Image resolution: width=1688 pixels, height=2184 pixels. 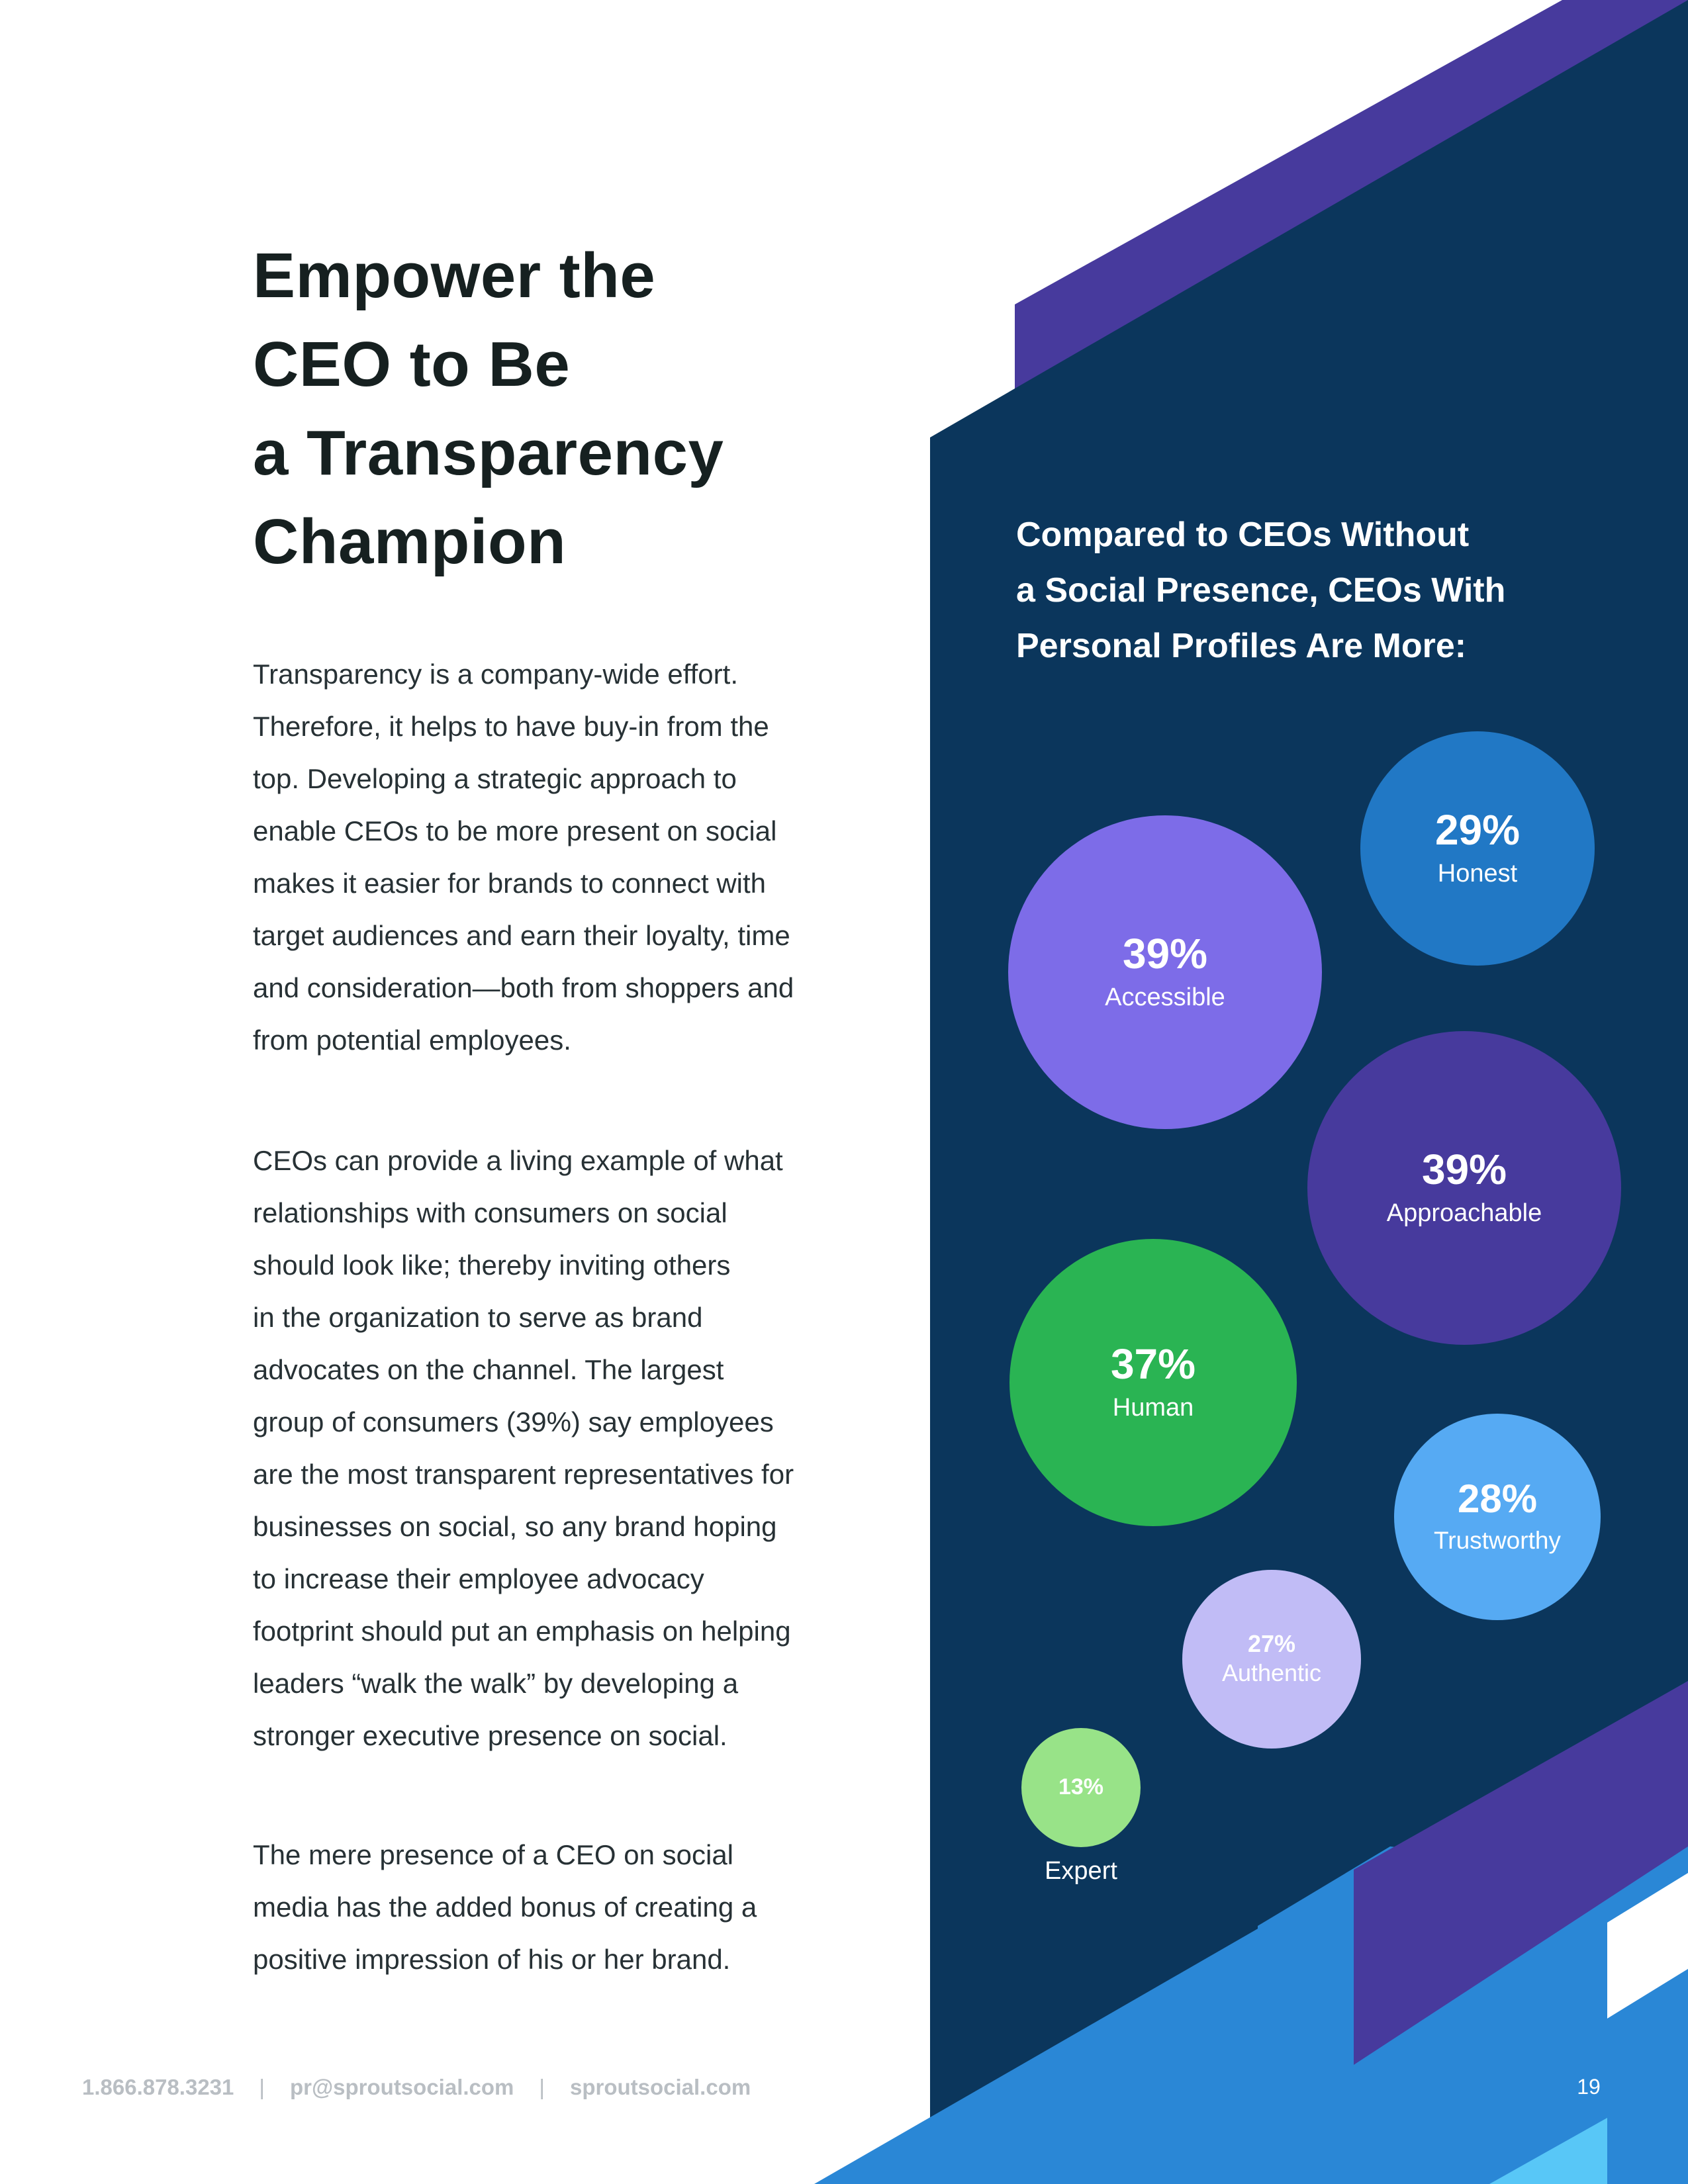 I want to click on stat-bubble-trustworthy: 28% Trustworthy, so click(x=1497, y=1517).